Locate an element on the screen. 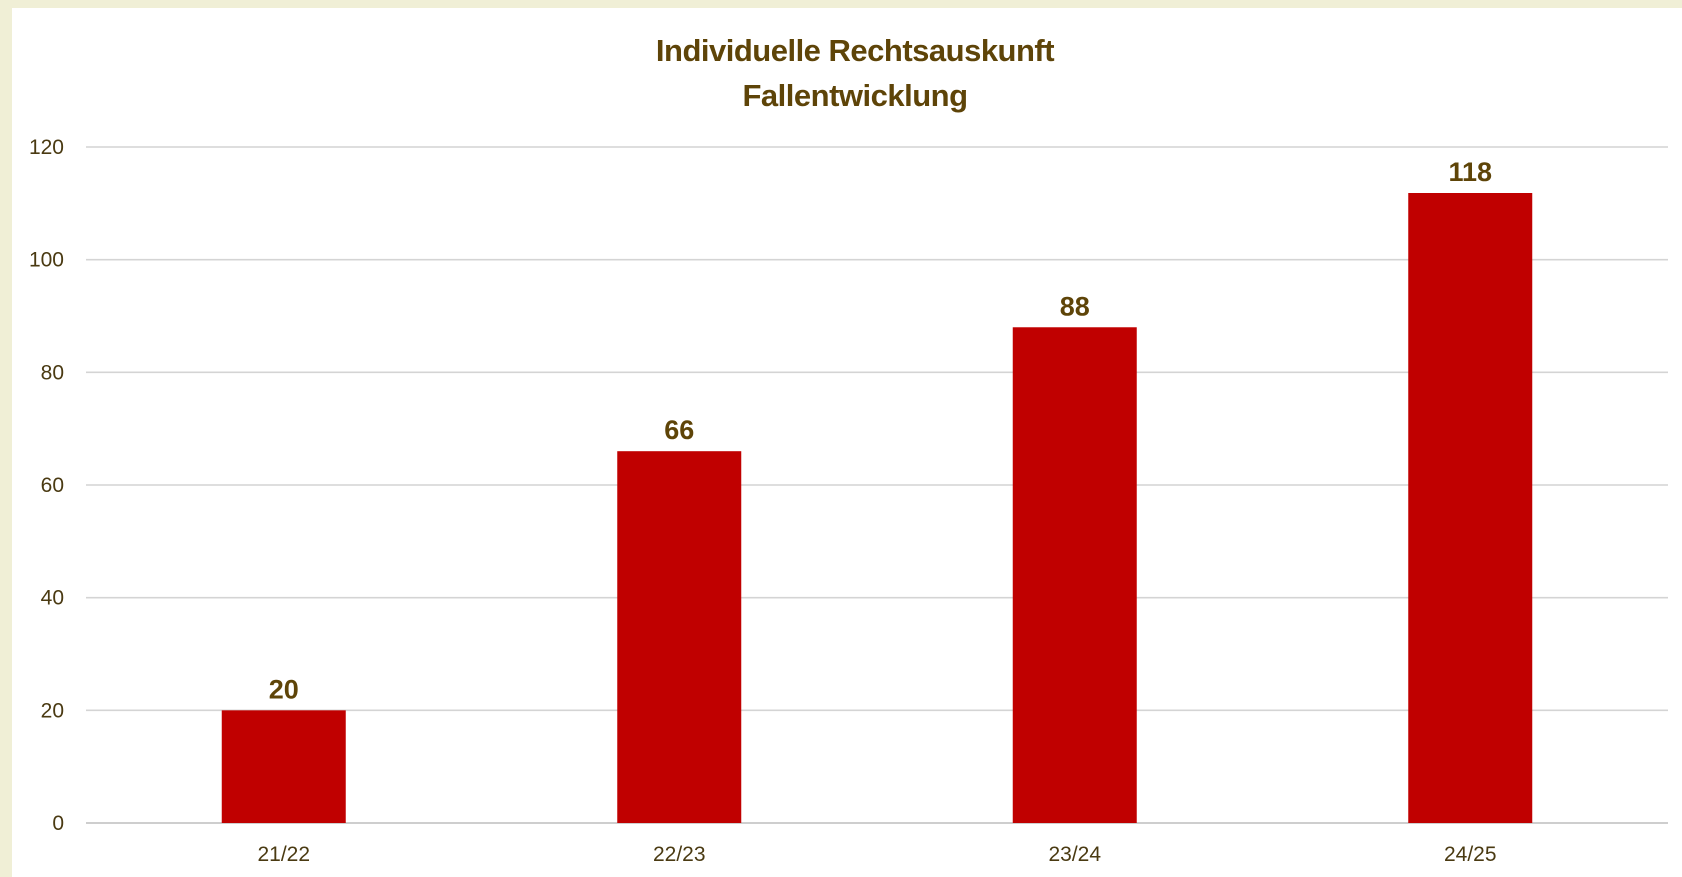  y-tick-label: 120 is located at coordinates (46, 147).